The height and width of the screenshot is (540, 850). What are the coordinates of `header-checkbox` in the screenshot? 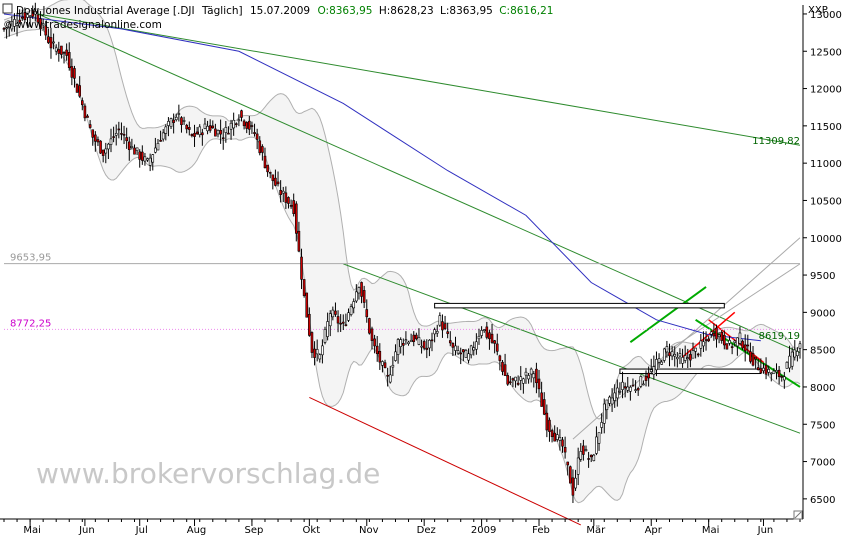 It's located at (7, 8).